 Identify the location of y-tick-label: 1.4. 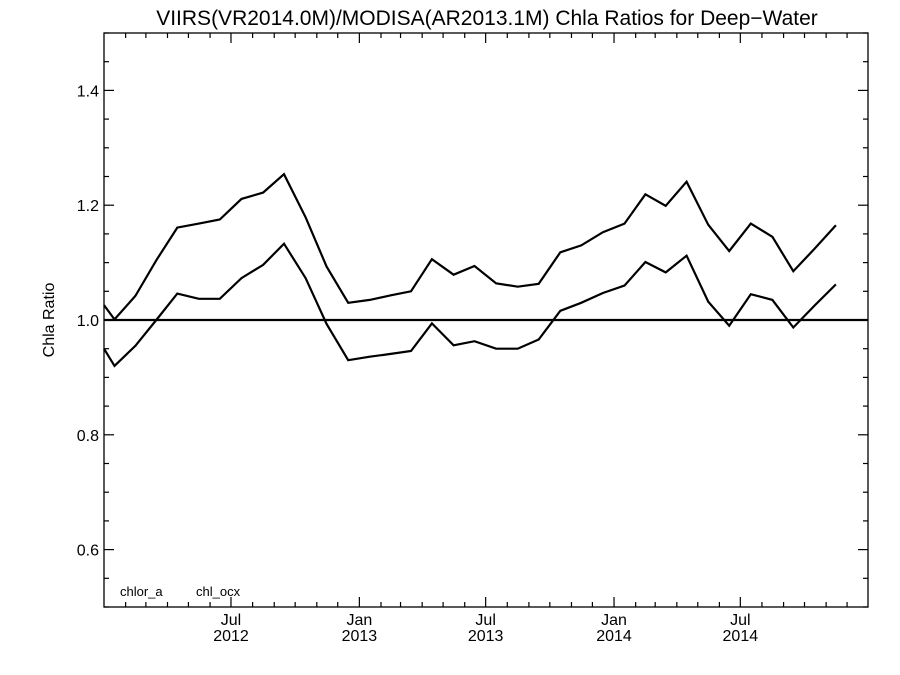
(88, 91).